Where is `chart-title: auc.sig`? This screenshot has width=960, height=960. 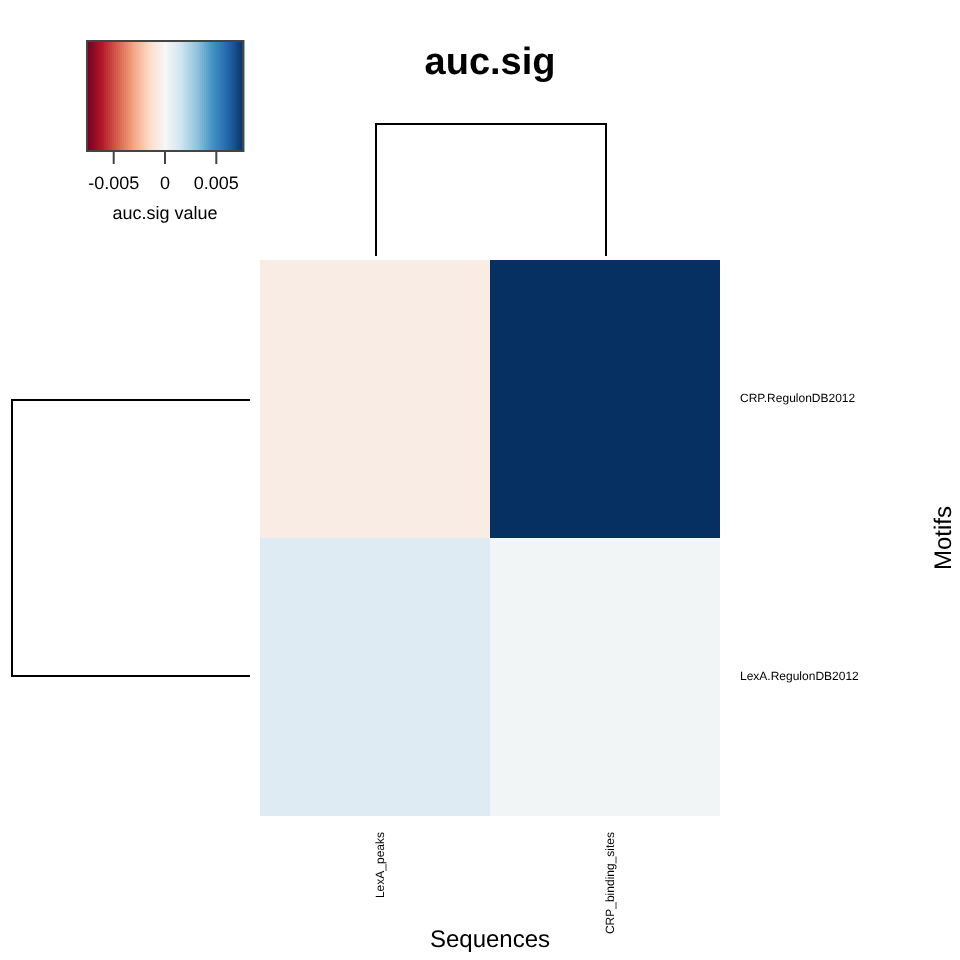
chart-title: auc.sig is located at coordinates (490, 63).